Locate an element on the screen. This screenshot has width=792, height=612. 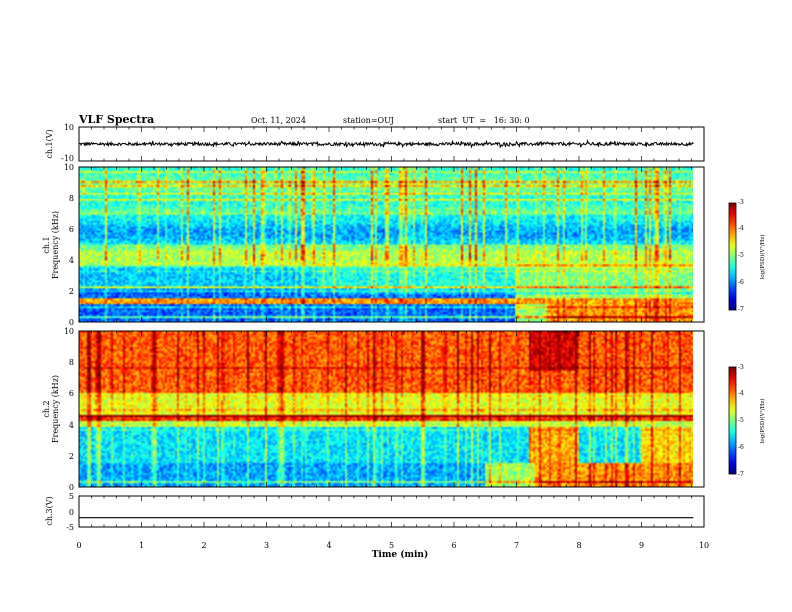
ch1-colorbar is located at coordinates (732, 256).